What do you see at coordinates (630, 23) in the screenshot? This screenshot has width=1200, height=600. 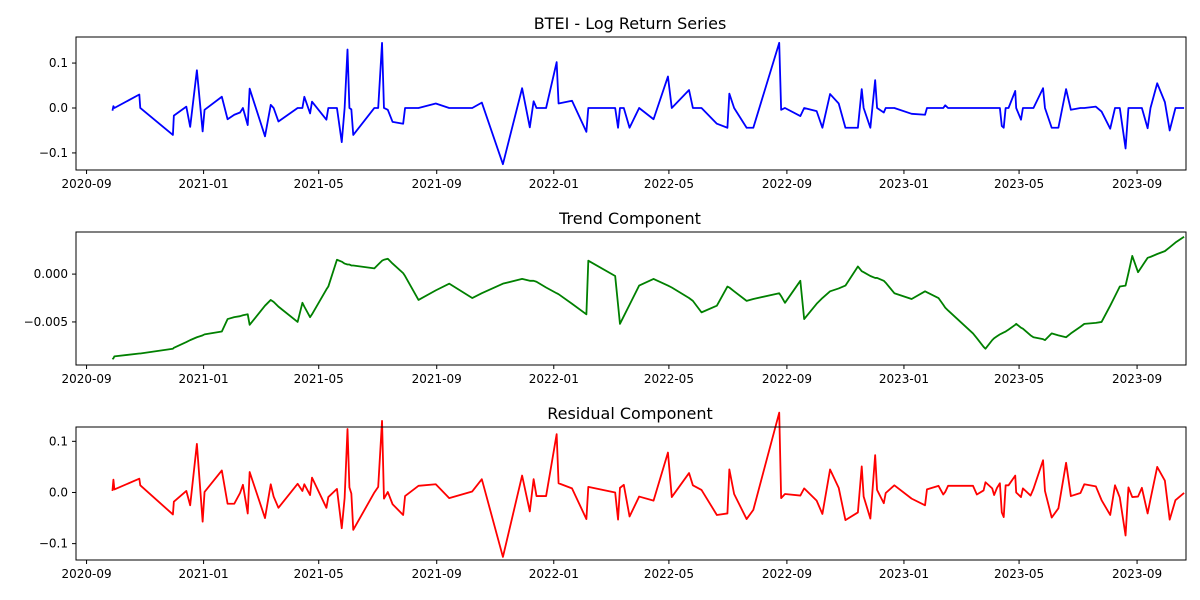 I see `chart-title: BTEI - Log Return Series` at bounding box center [630, 23].